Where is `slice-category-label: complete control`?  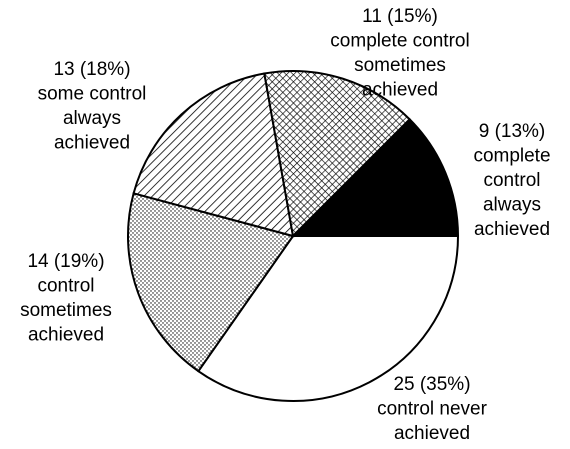
slice-category-label: complete control is located at coordinates (399, 41).